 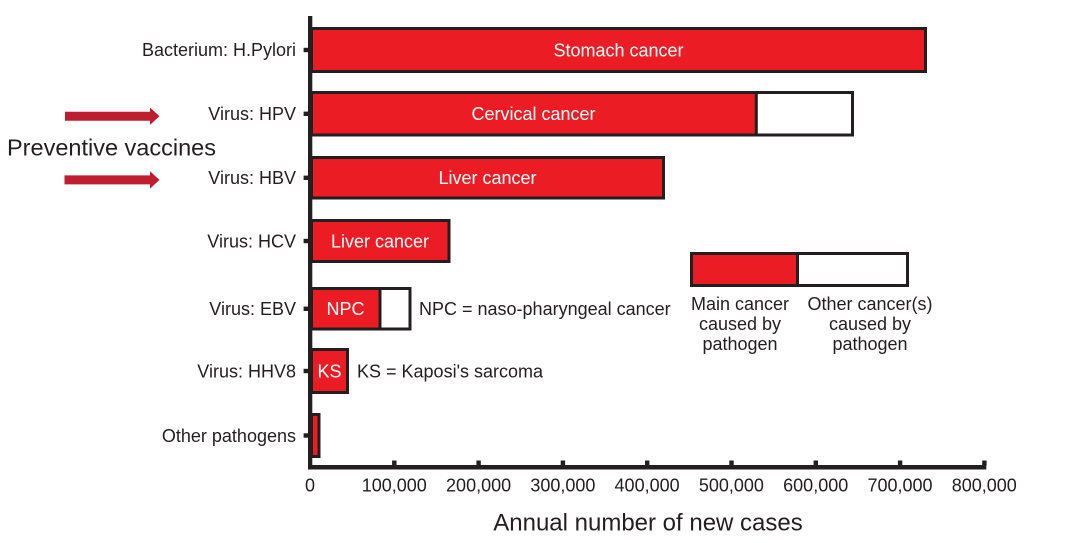 I want to click on svg-text: 200,000, so click(x=478, y=486).